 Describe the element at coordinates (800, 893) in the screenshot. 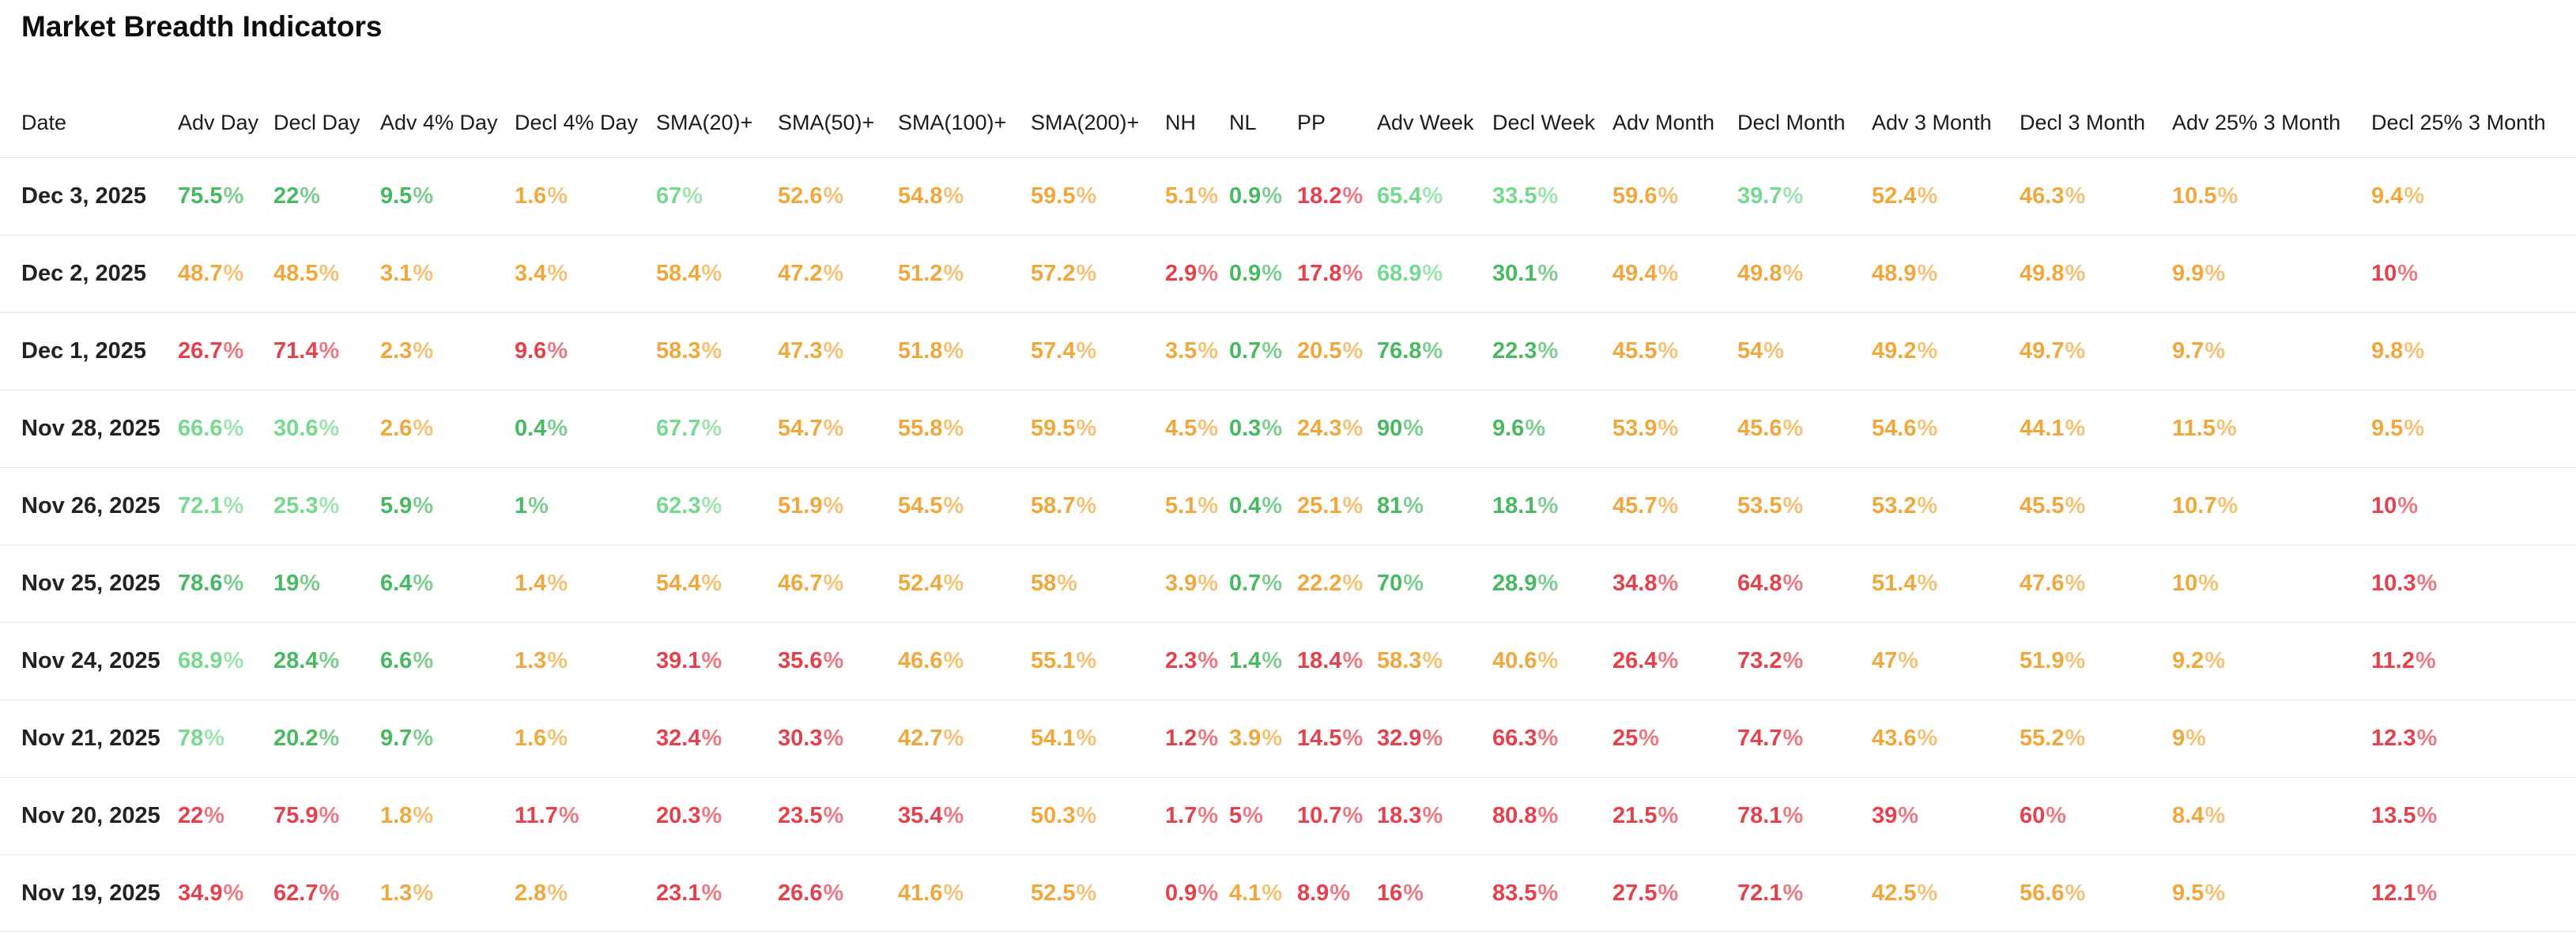

I see `cell-value: 26.6` at that location.